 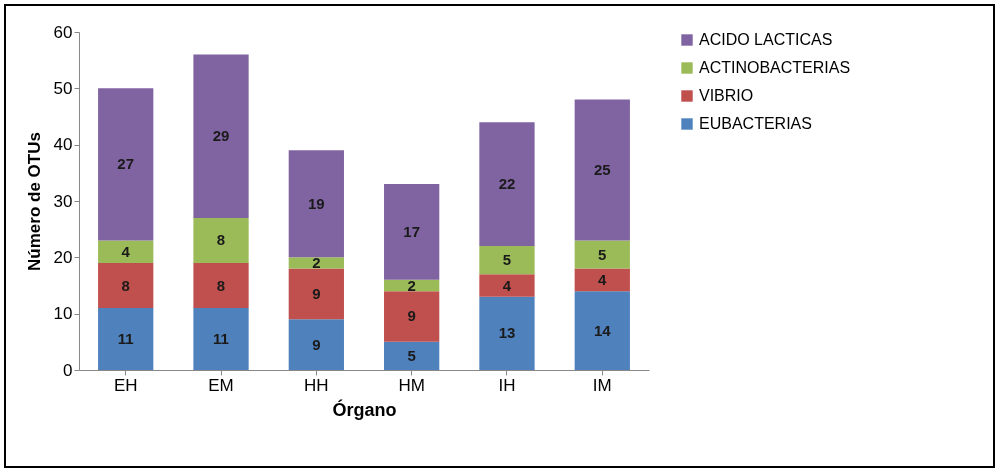 What do you see at coordinates (221, 385) in the screenshot?
I see `x-tick-label: EM` at bounding box center [221, 385].